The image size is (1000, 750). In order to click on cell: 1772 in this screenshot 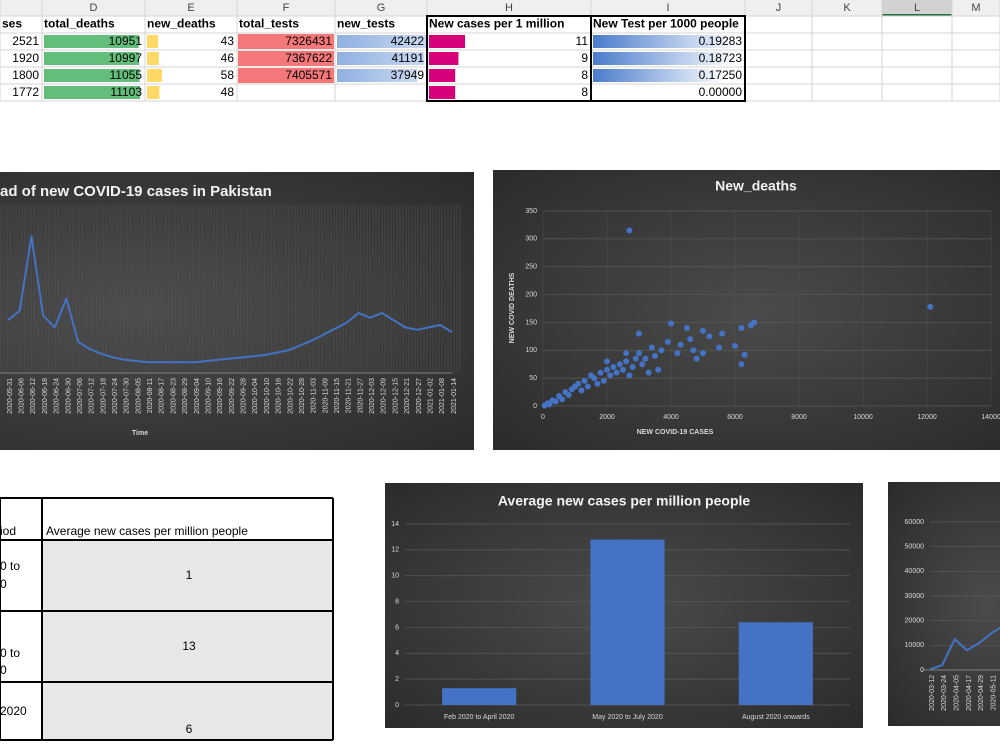, I will do `click(25, 92)`.